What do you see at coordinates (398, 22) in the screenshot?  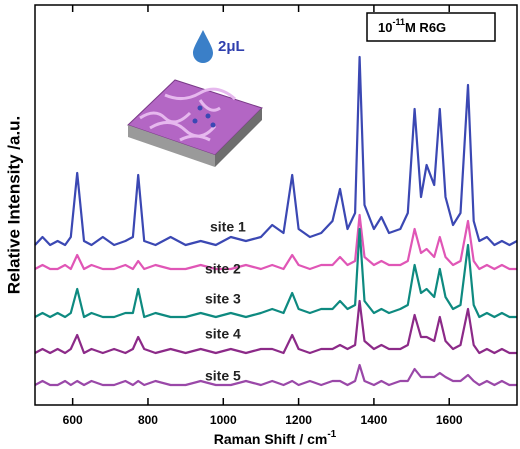 I see `label-exponent: -11` at bounding box center [398, 22].